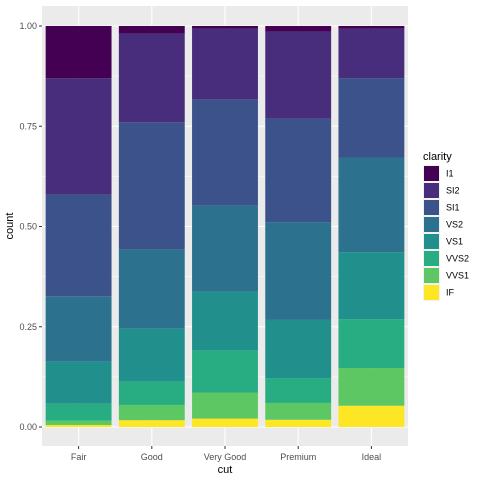  Describe the element at coordinates (298, 29) in the screenshot. I see `bar-segment-premium-i1` at that location.